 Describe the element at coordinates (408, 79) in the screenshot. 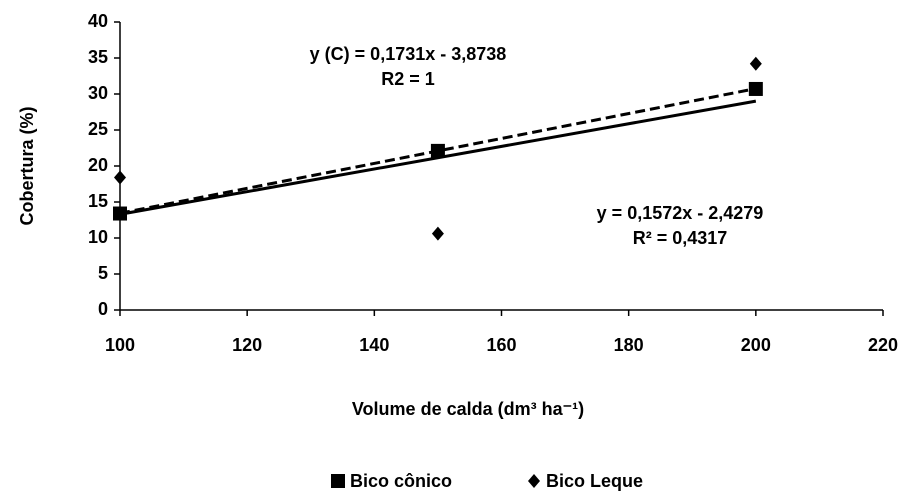

I see `annotation: R2 = 1` at that location.